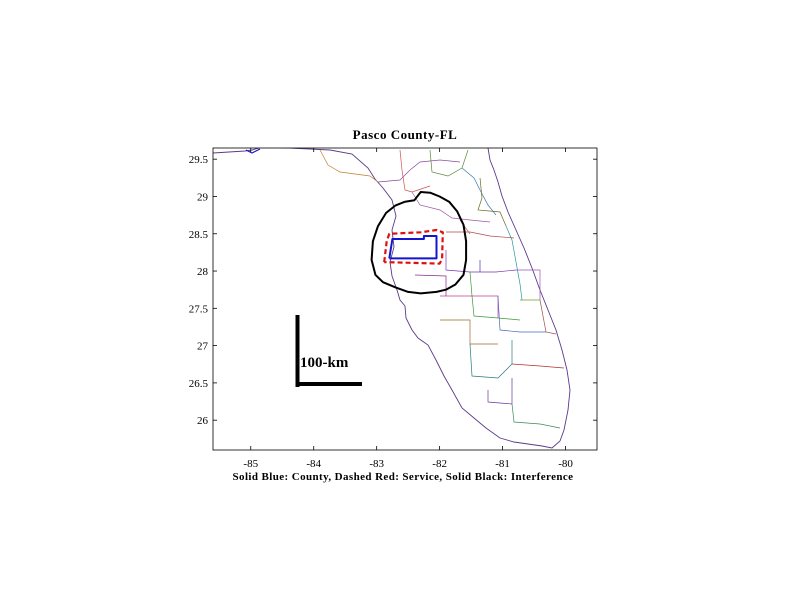 This screenshot has height=612, width=792. Describe the element at coordinates (203, 421) in the screenshot. I see `y-tick-label: 26` at that location.